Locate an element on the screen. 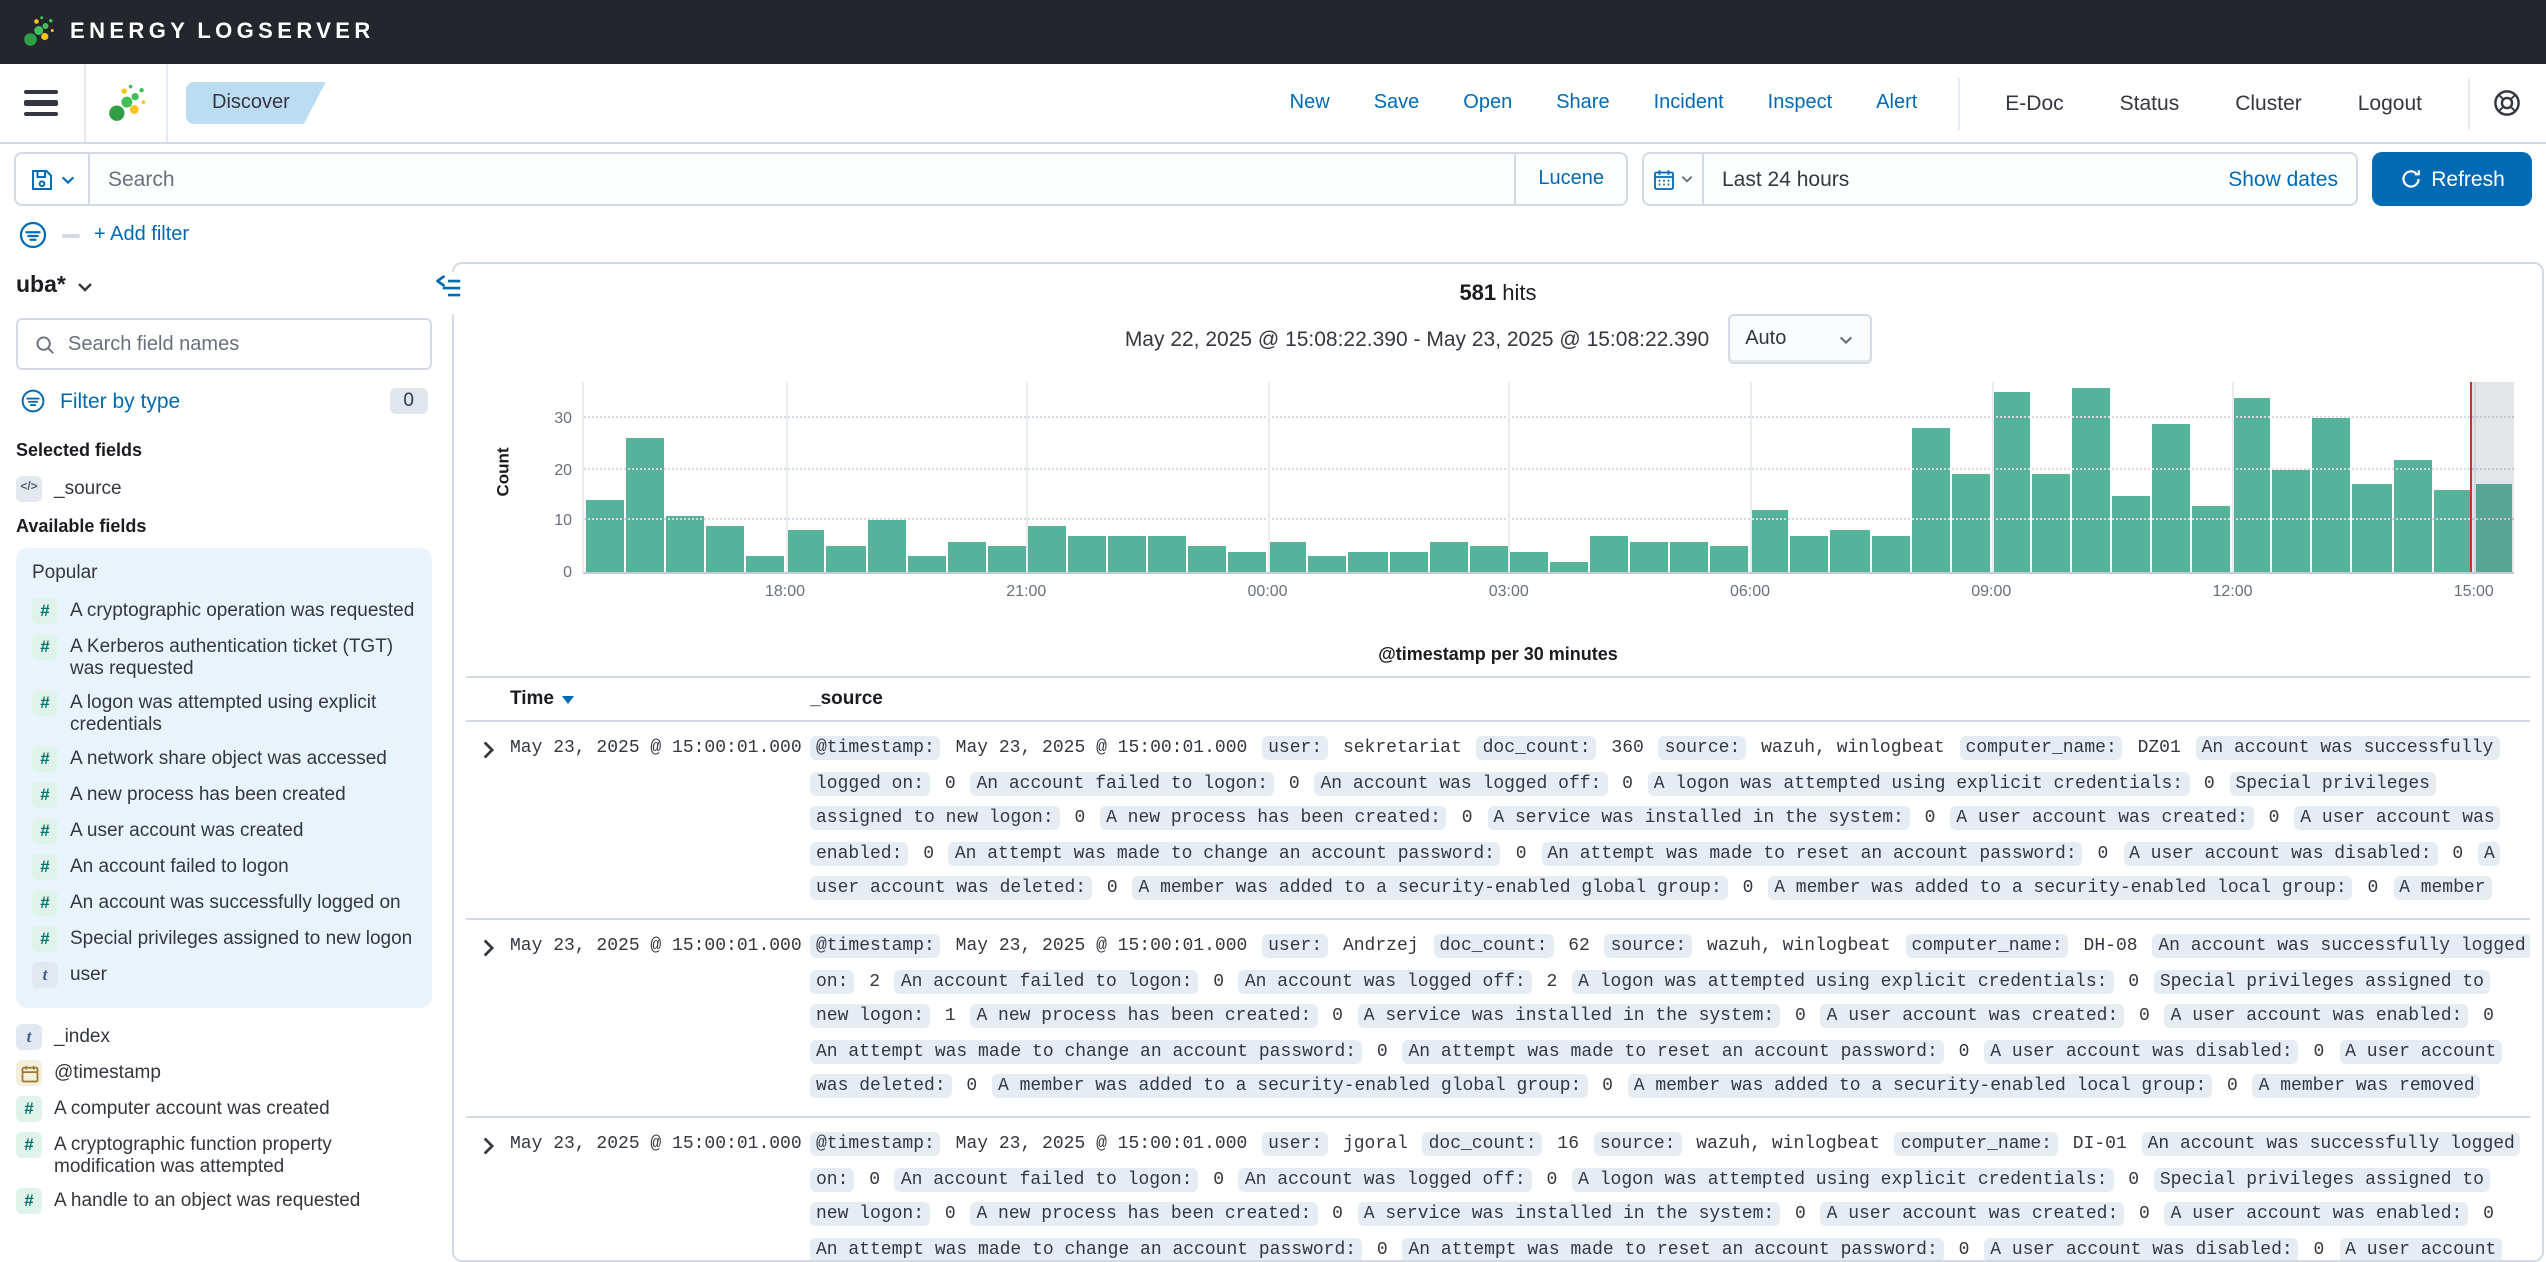  interval-select: Auto is located at coordinates (1799, 339).